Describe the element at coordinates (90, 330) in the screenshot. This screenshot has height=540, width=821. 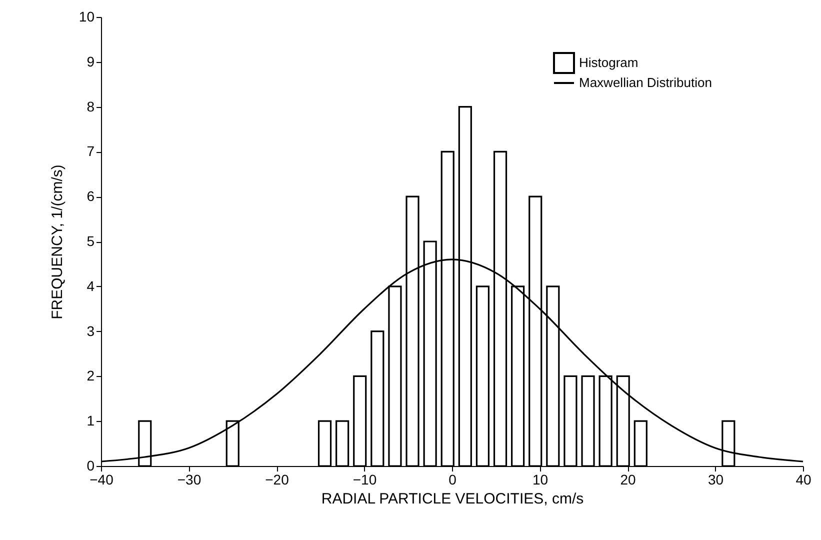
I see `y-tick-label: 3` at that location.